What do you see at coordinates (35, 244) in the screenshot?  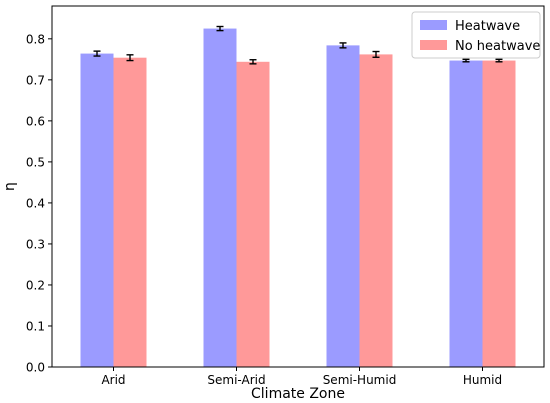 I see `y-tick-label: 0.3` at bounding box center [35, 244].